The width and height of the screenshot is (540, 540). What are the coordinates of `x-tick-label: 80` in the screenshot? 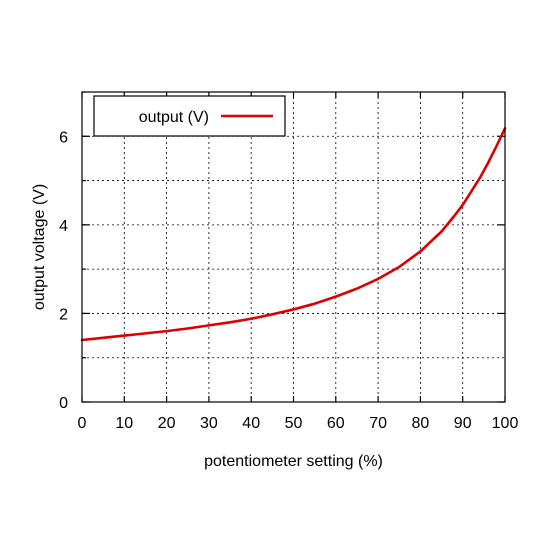 It's located at (421, 423).